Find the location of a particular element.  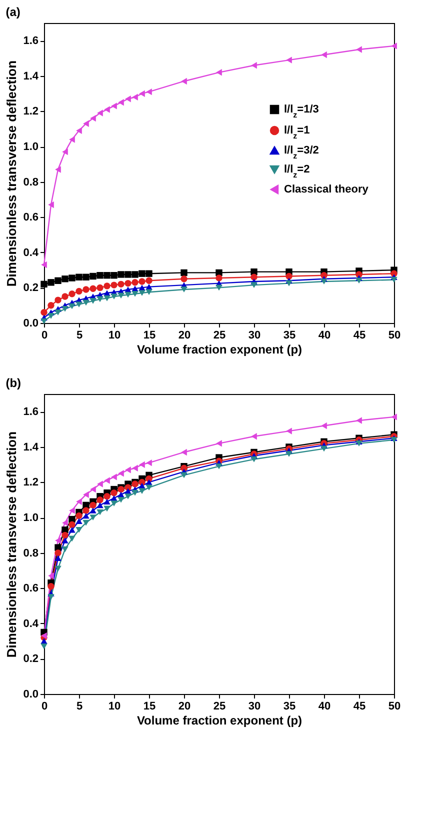

legend-label: l/l$_{z}$=2 is located at coordinates (297, 171).